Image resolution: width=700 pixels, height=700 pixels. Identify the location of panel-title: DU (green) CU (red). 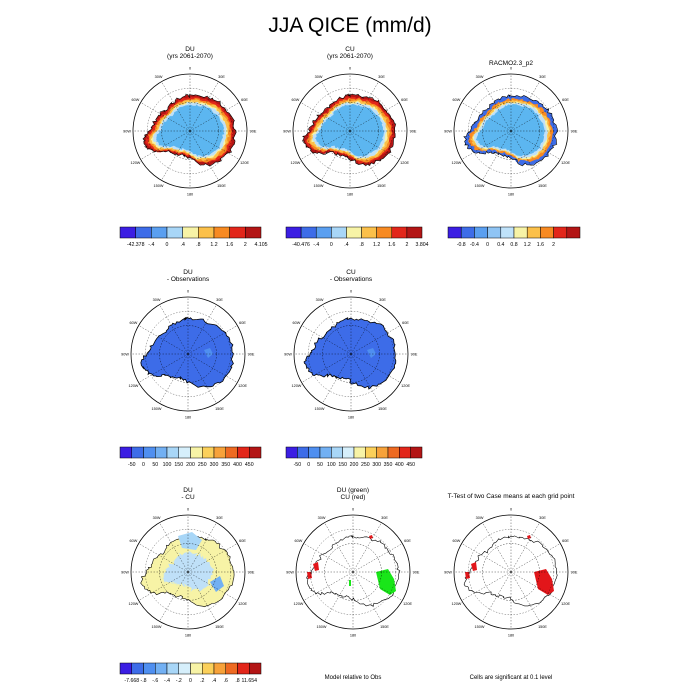
(353, 494).